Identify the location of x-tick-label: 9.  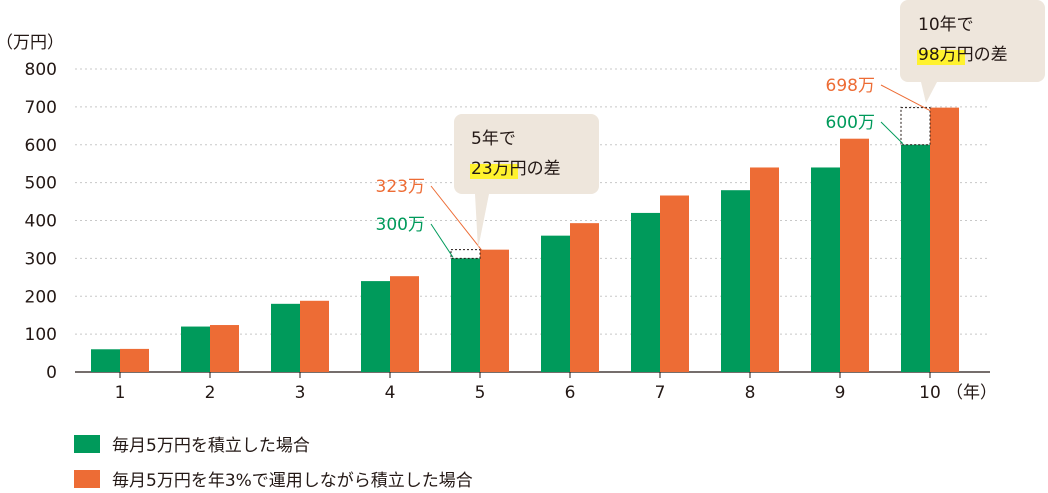
(840, 393).